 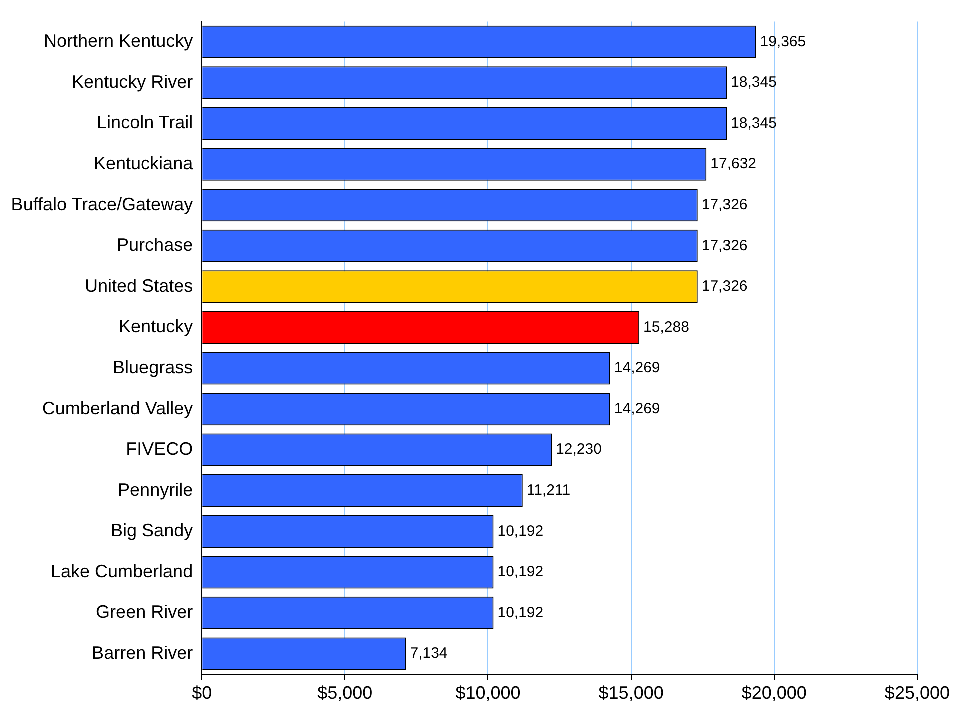 I want to click on x-tick-label: $20,000, so click(x=774, y=693).